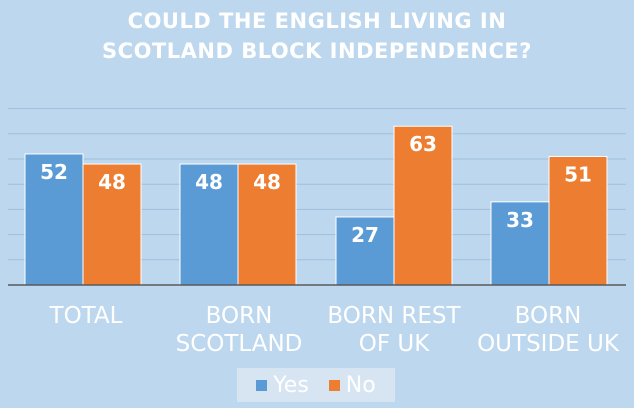  What do you see at coordinates (239, 344) in the screenshot?
I see `category-label-1-line-1: SCOTLAND` at bounding box center [239, 344].